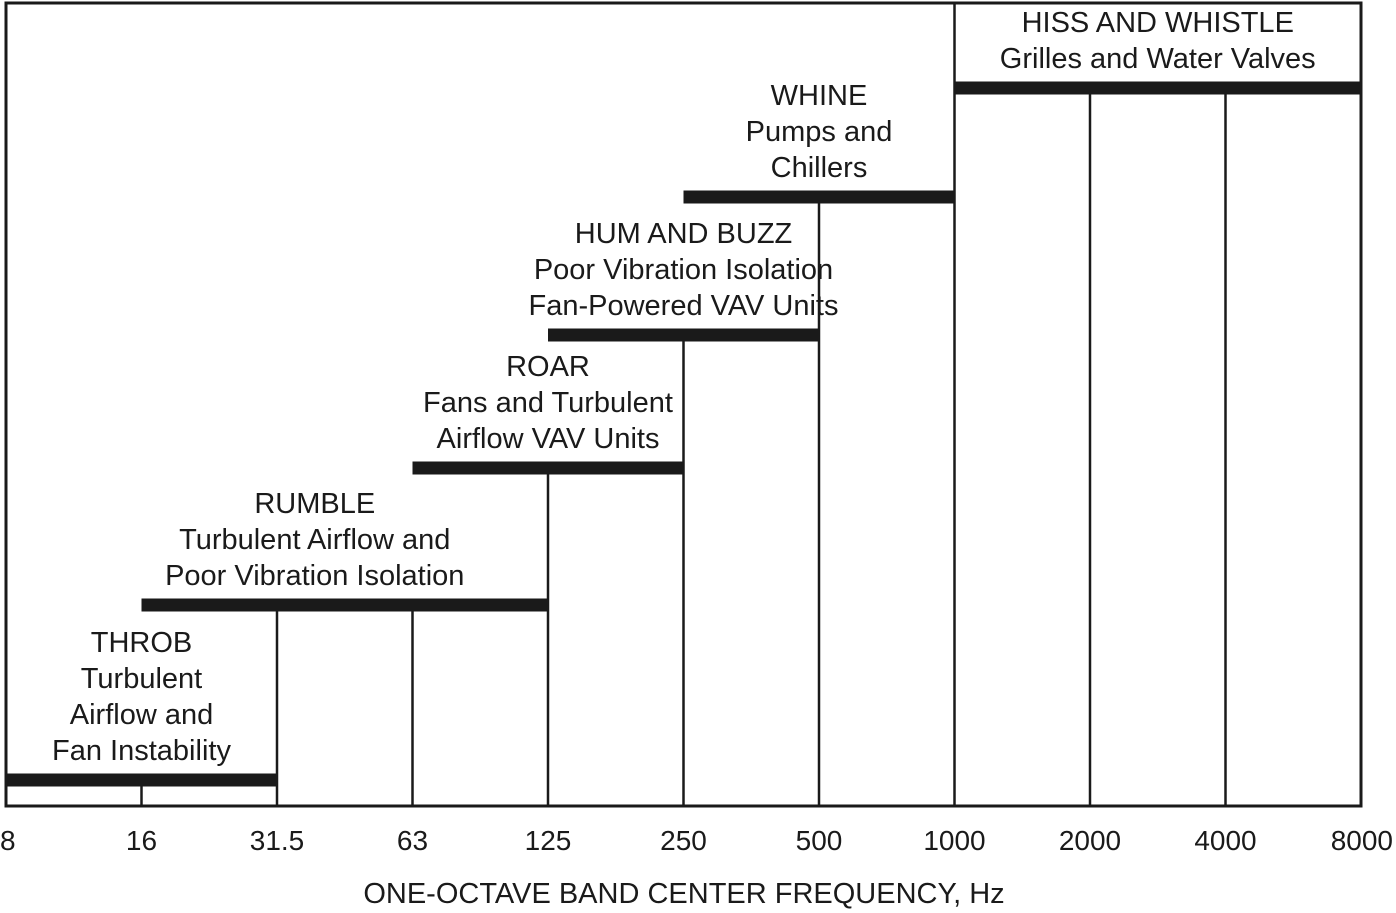 The height and width of the screenshot is (913, 1396). I want to click on x-tick-label-2000: 2000, so click(1090, 840).